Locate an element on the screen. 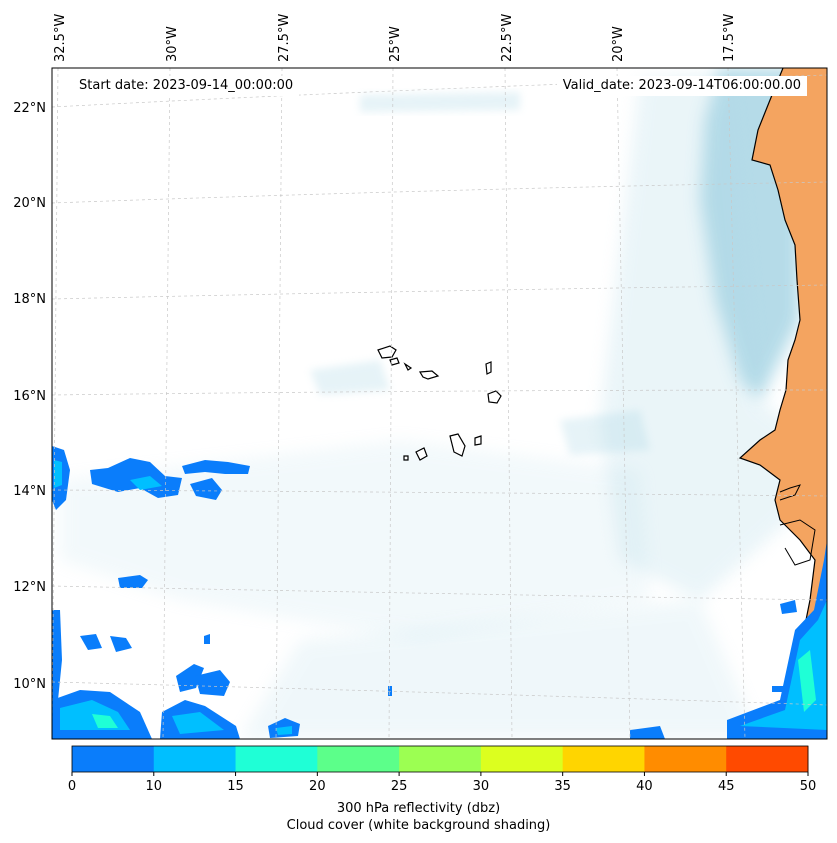  lon-label: 22.5°W is located at coordinates (507, 38).